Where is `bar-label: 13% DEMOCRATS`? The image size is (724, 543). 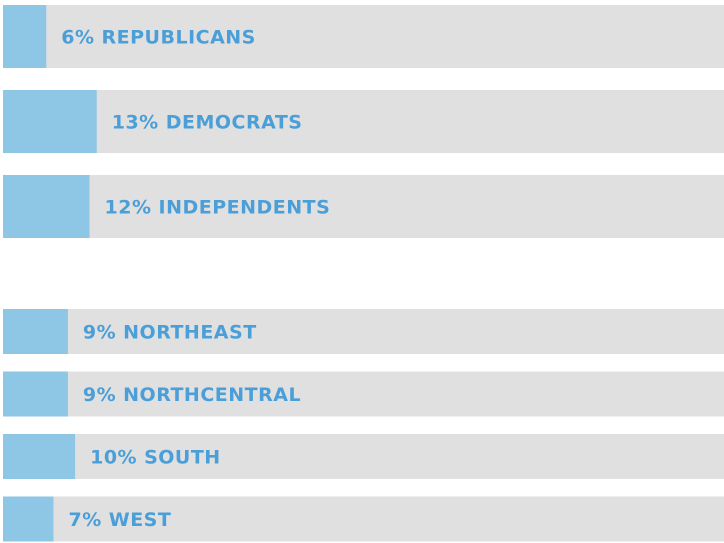
bar-label: 13% DEMOCRATS is located at coordinates (207, 122).